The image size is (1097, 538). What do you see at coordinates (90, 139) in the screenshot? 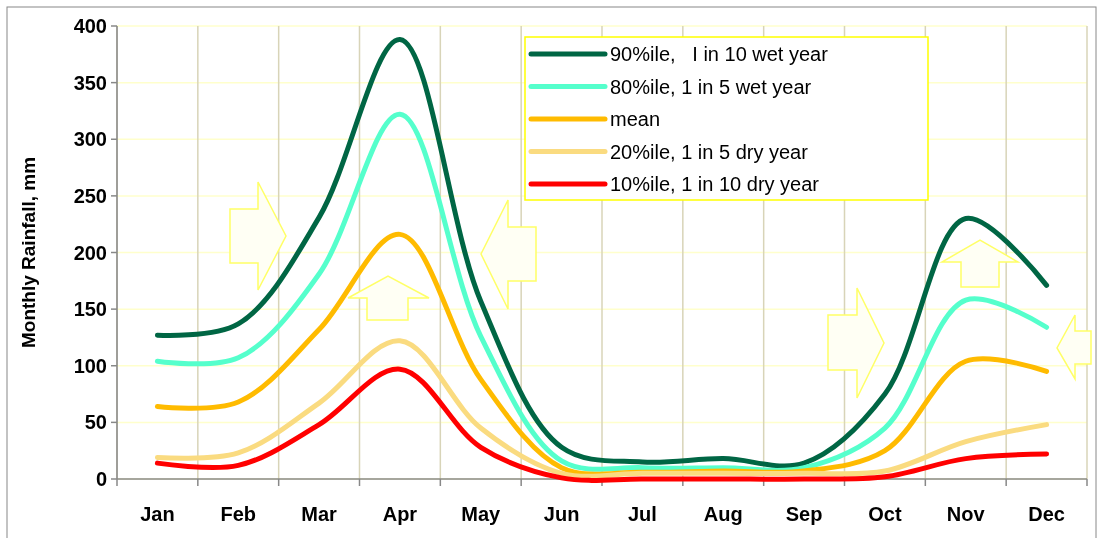
I see `y-tick-label: 300` at bounding box center [90, 139].